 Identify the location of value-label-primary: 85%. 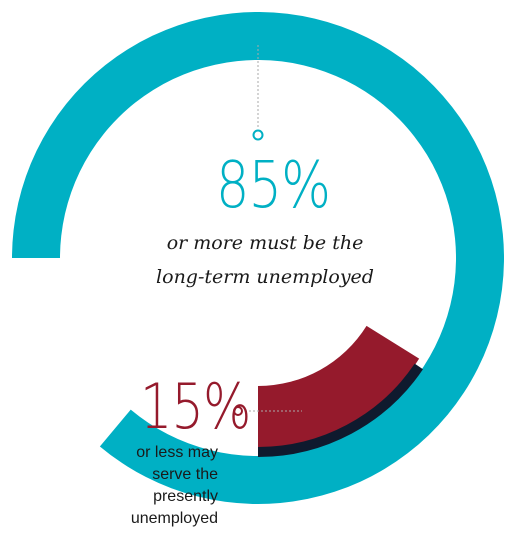
(273, 186).